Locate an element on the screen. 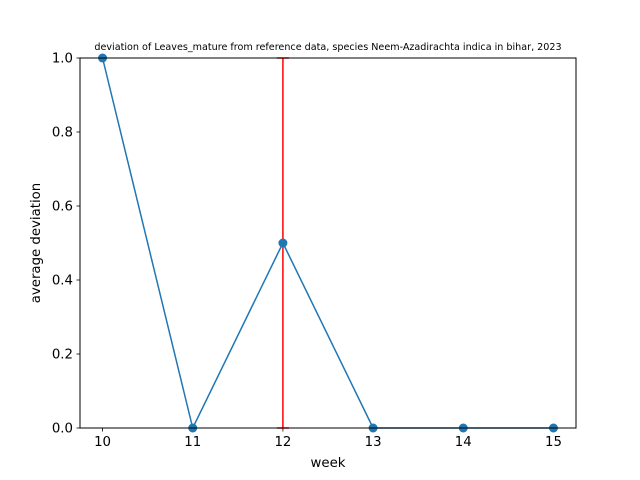 This screenshot has height=480, width=640. x-tick-label: 12 is located at coordinates (282, 442).